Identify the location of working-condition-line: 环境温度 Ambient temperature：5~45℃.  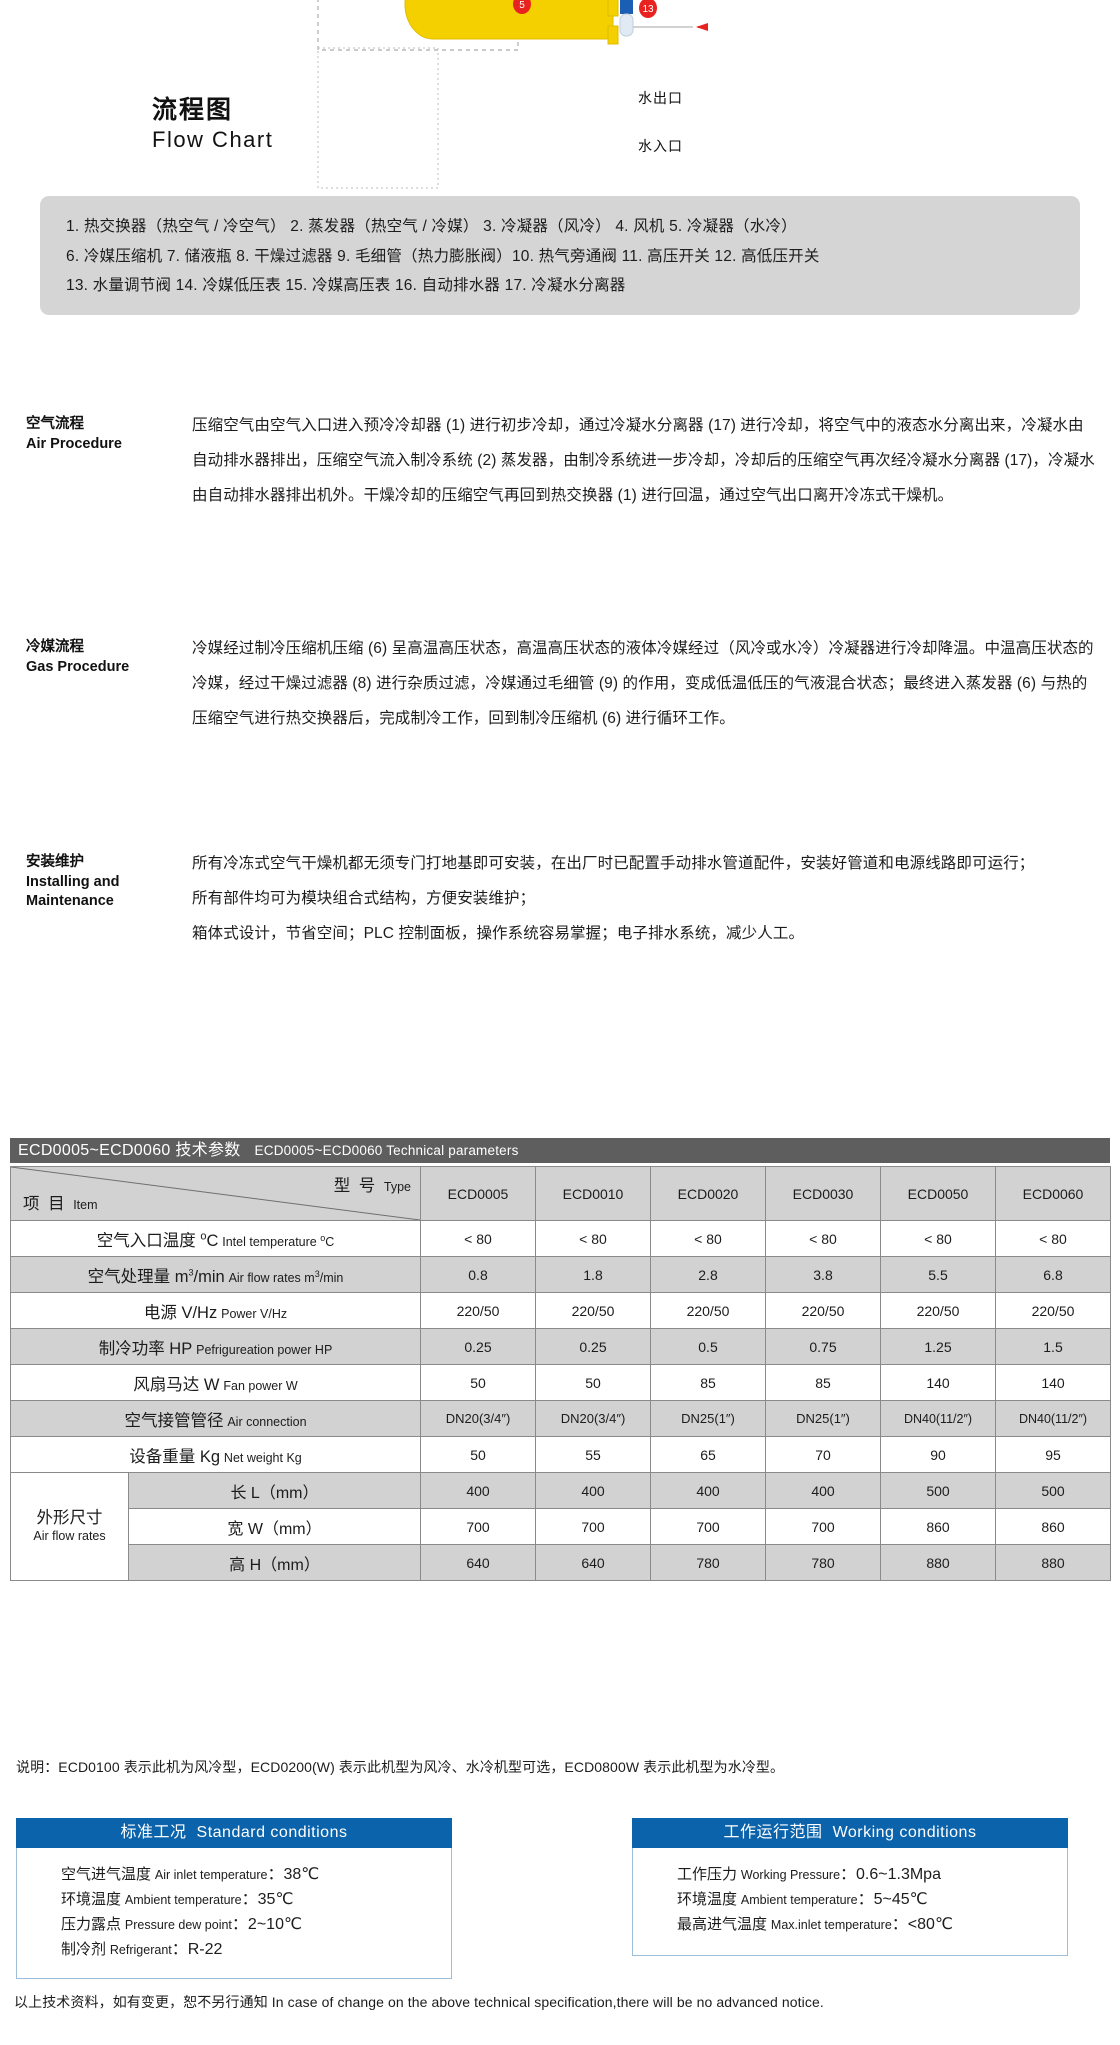
(802, 1899).